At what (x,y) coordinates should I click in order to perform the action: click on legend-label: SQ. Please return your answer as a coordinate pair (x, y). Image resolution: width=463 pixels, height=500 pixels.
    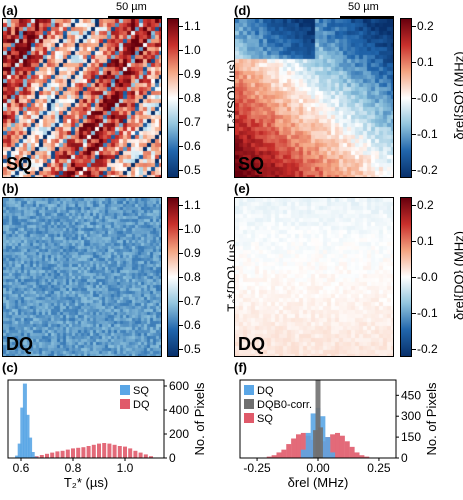
    Looking at the image, I should click on (141, 391).